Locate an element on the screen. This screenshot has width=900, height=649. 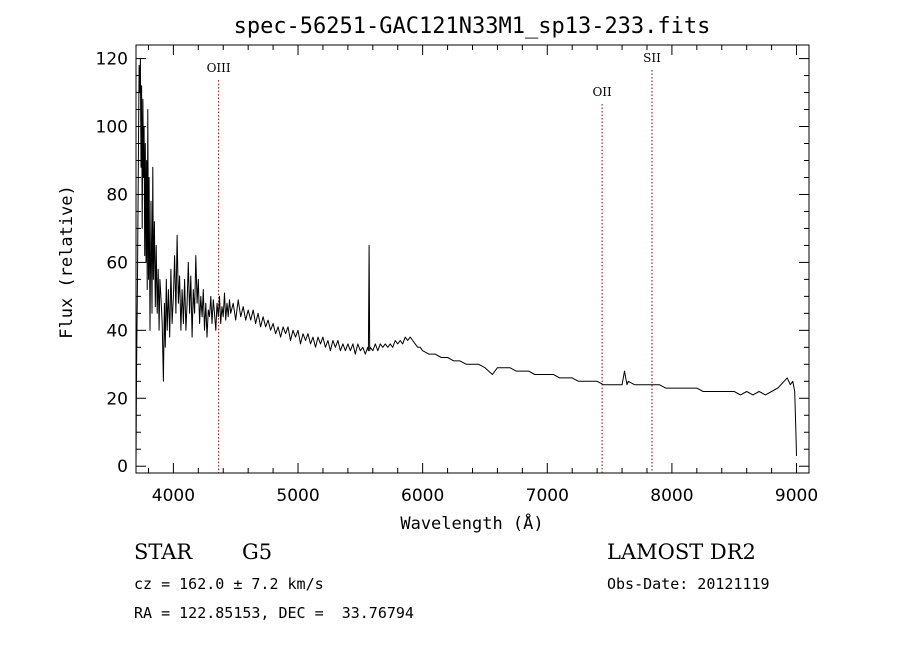
survey-name: LAMOST DR2 is located at coordinates (681, 552).